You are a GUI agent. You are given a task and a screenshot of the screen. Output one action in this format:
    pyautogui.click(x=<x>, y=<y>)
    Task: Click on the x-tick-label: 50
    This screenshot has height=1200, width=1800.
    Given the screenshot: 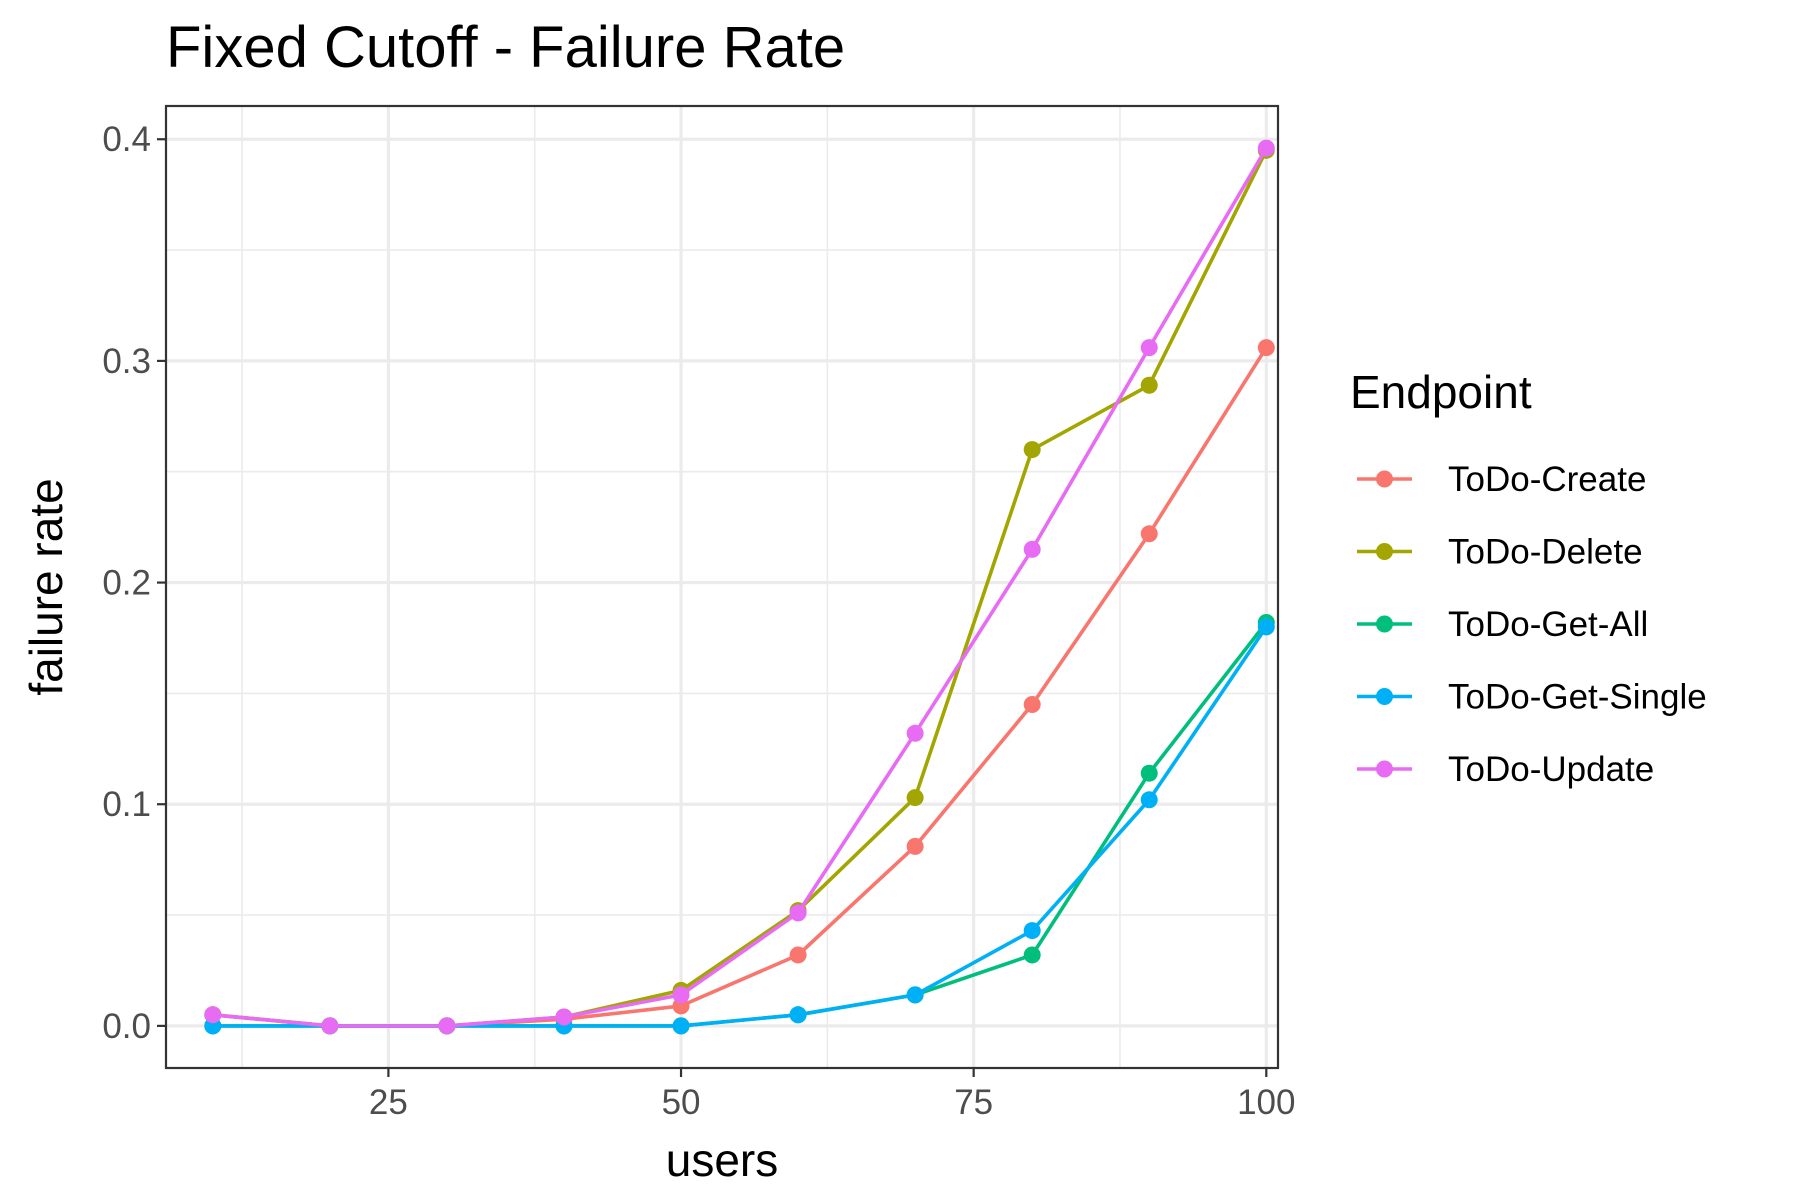 What is the action you would take?
    pyautogui.click(x=681, y=1102)
    